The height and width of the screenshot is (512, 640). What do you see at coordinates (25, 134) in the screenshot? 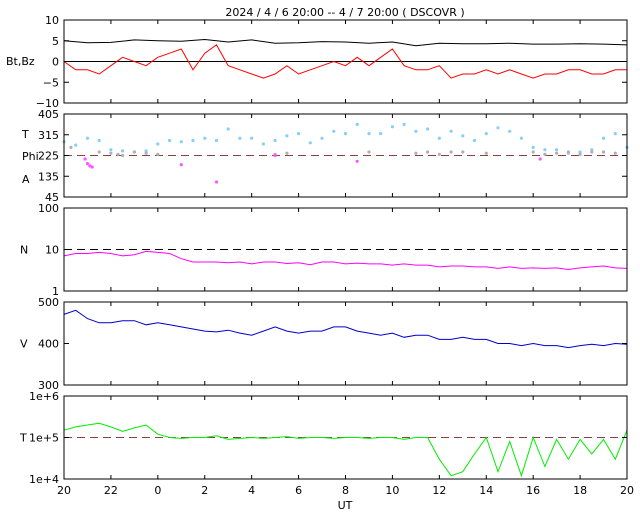
I see `y-axis-label: T` at bounding box center [25, 134].